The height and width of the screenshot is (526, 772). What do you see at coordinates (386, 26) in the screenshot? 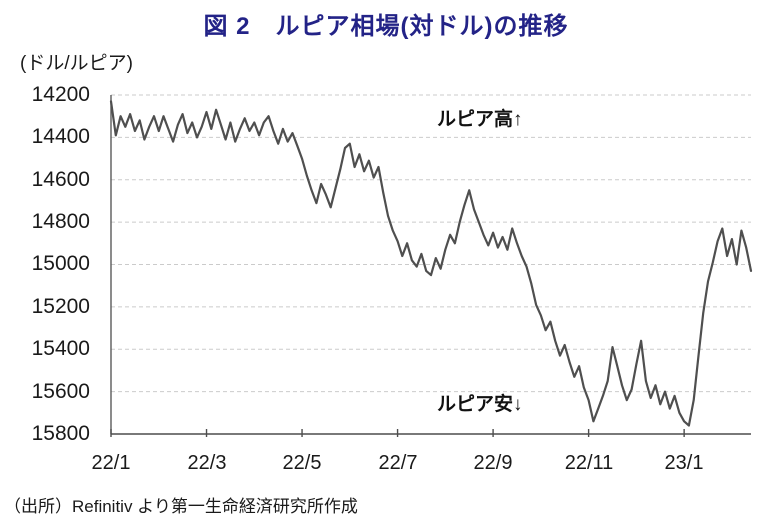
I see `chart-title: 図 2 ルピア相場(対ドル)の推移` at bounding box center [386, 26].